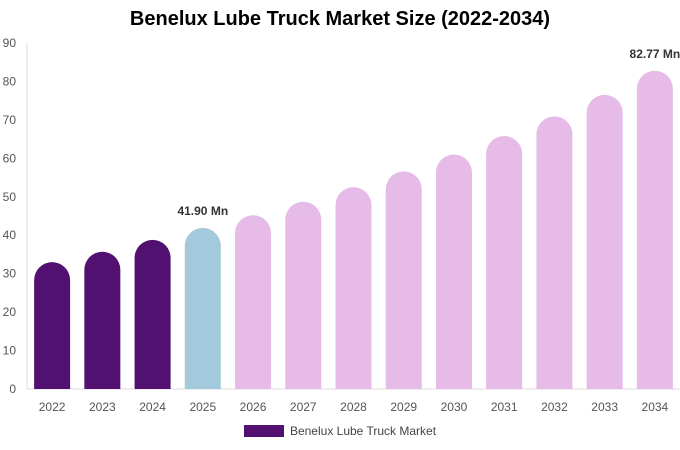 The height and width of the screenshot is (450, 680). Describe the element at coordinates (10, 274) in the screenshot. I see `y-tick-label: 30` at that location.